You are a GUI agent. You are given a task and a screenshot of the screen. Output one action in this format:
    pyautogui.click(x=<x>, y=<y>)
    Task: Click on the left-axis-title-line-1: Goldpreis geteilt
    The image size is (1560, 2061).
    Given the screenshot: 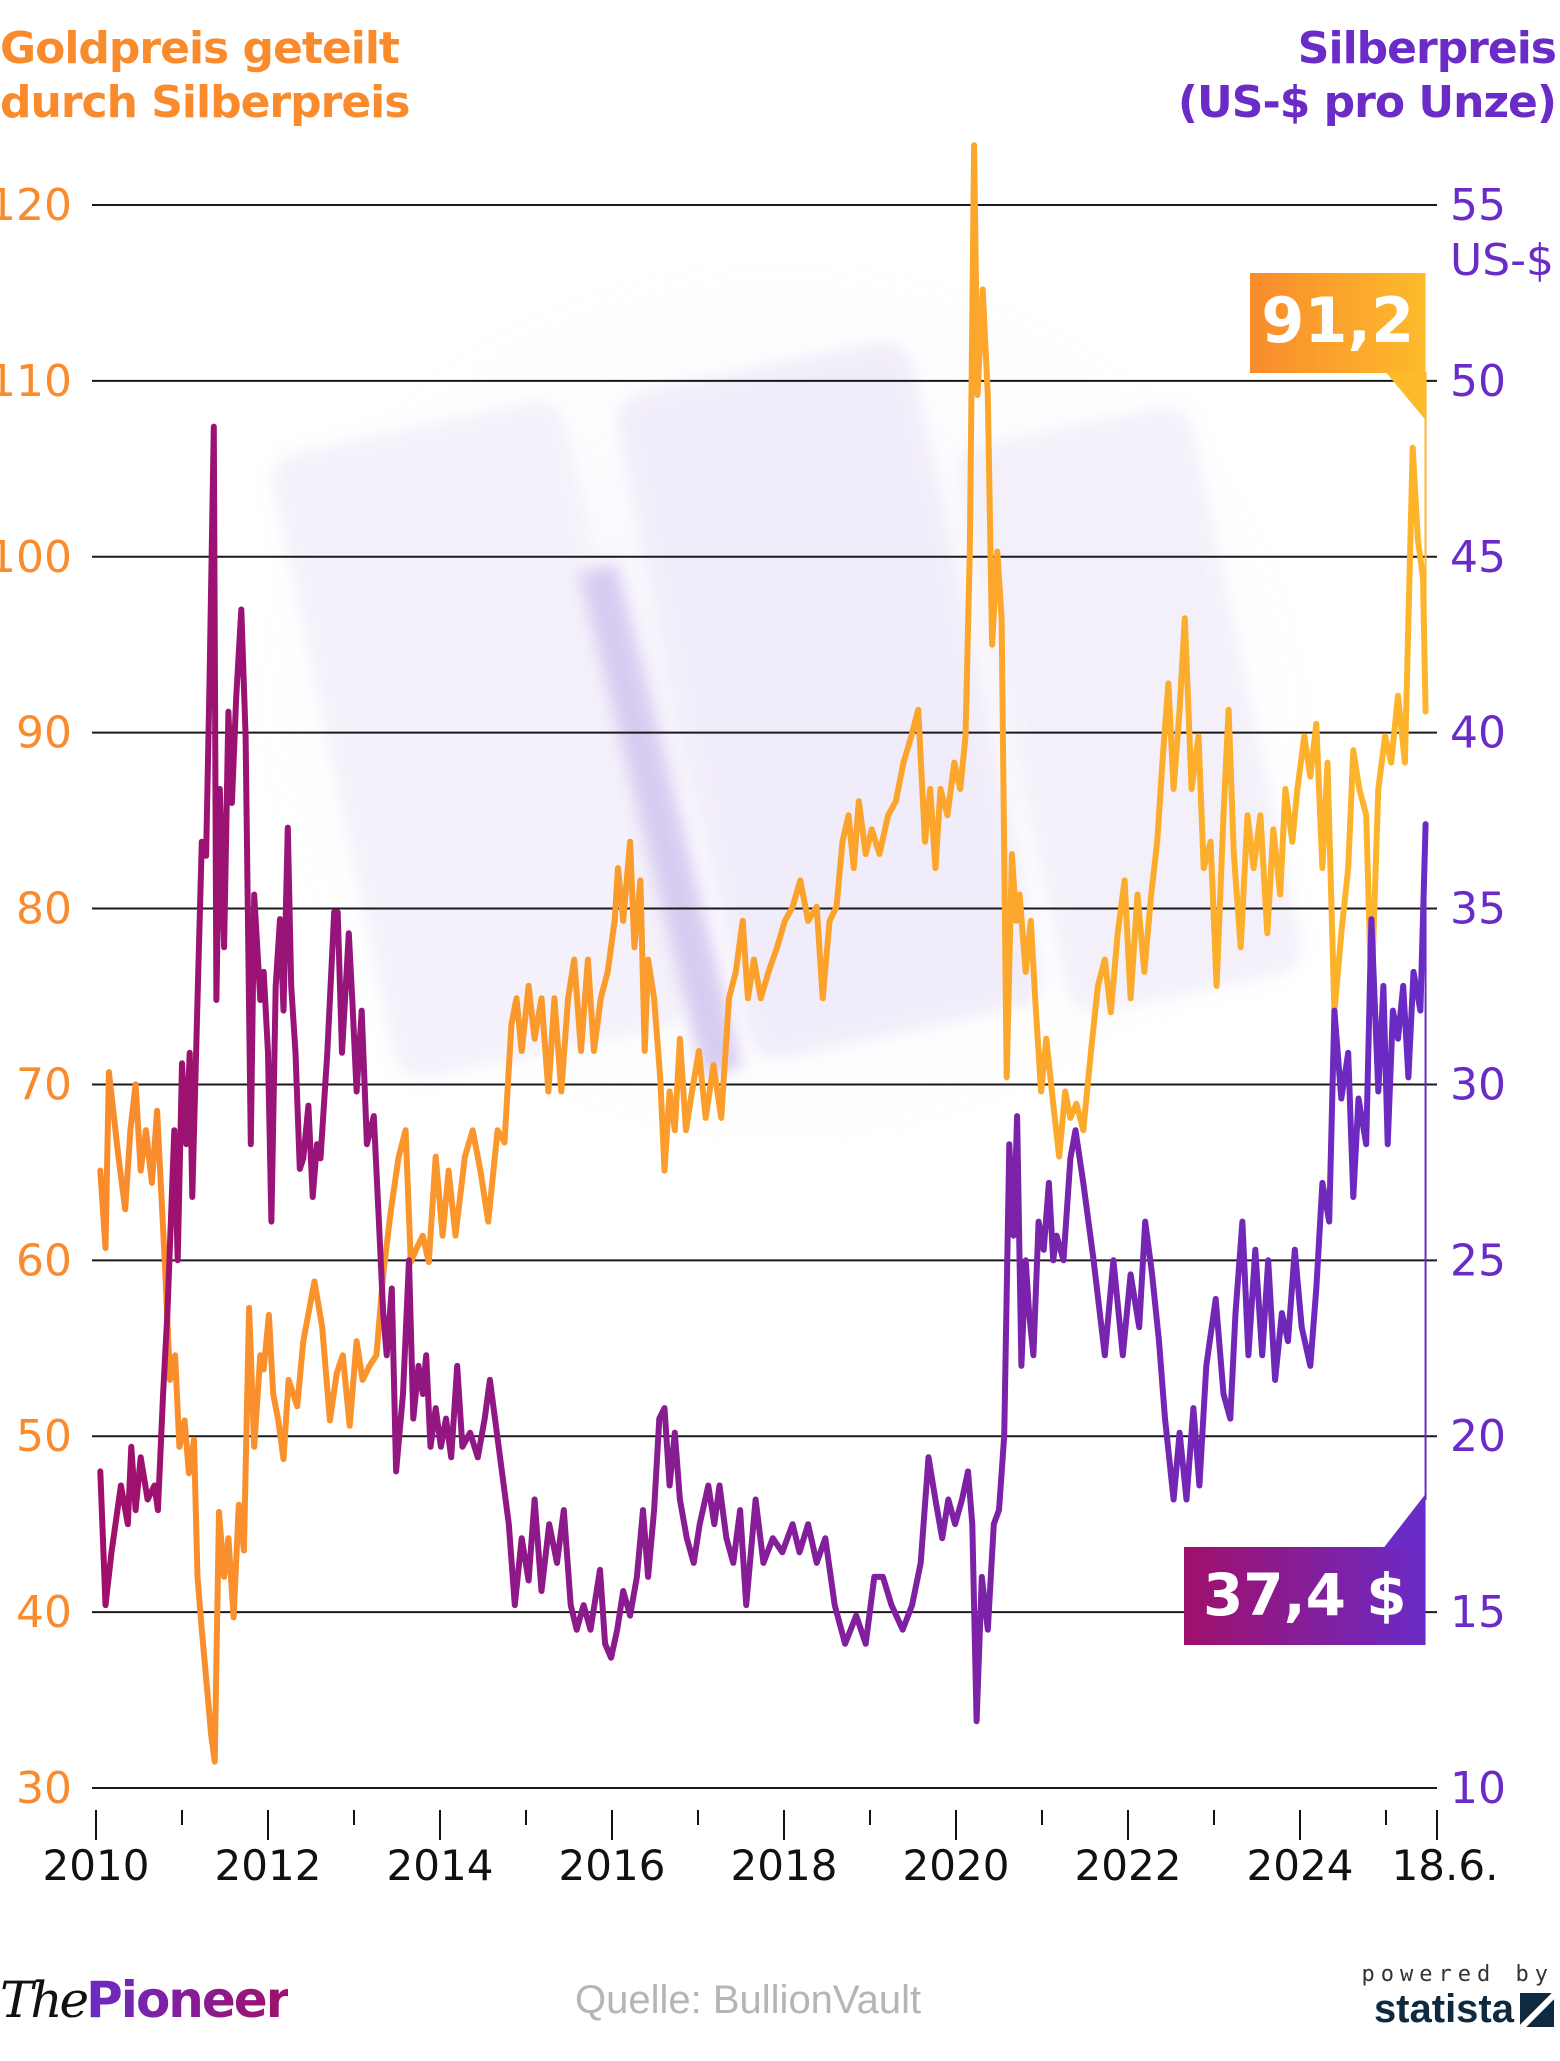 What is the action you would take?
    pyautogui.click(x=200, y=48)
    